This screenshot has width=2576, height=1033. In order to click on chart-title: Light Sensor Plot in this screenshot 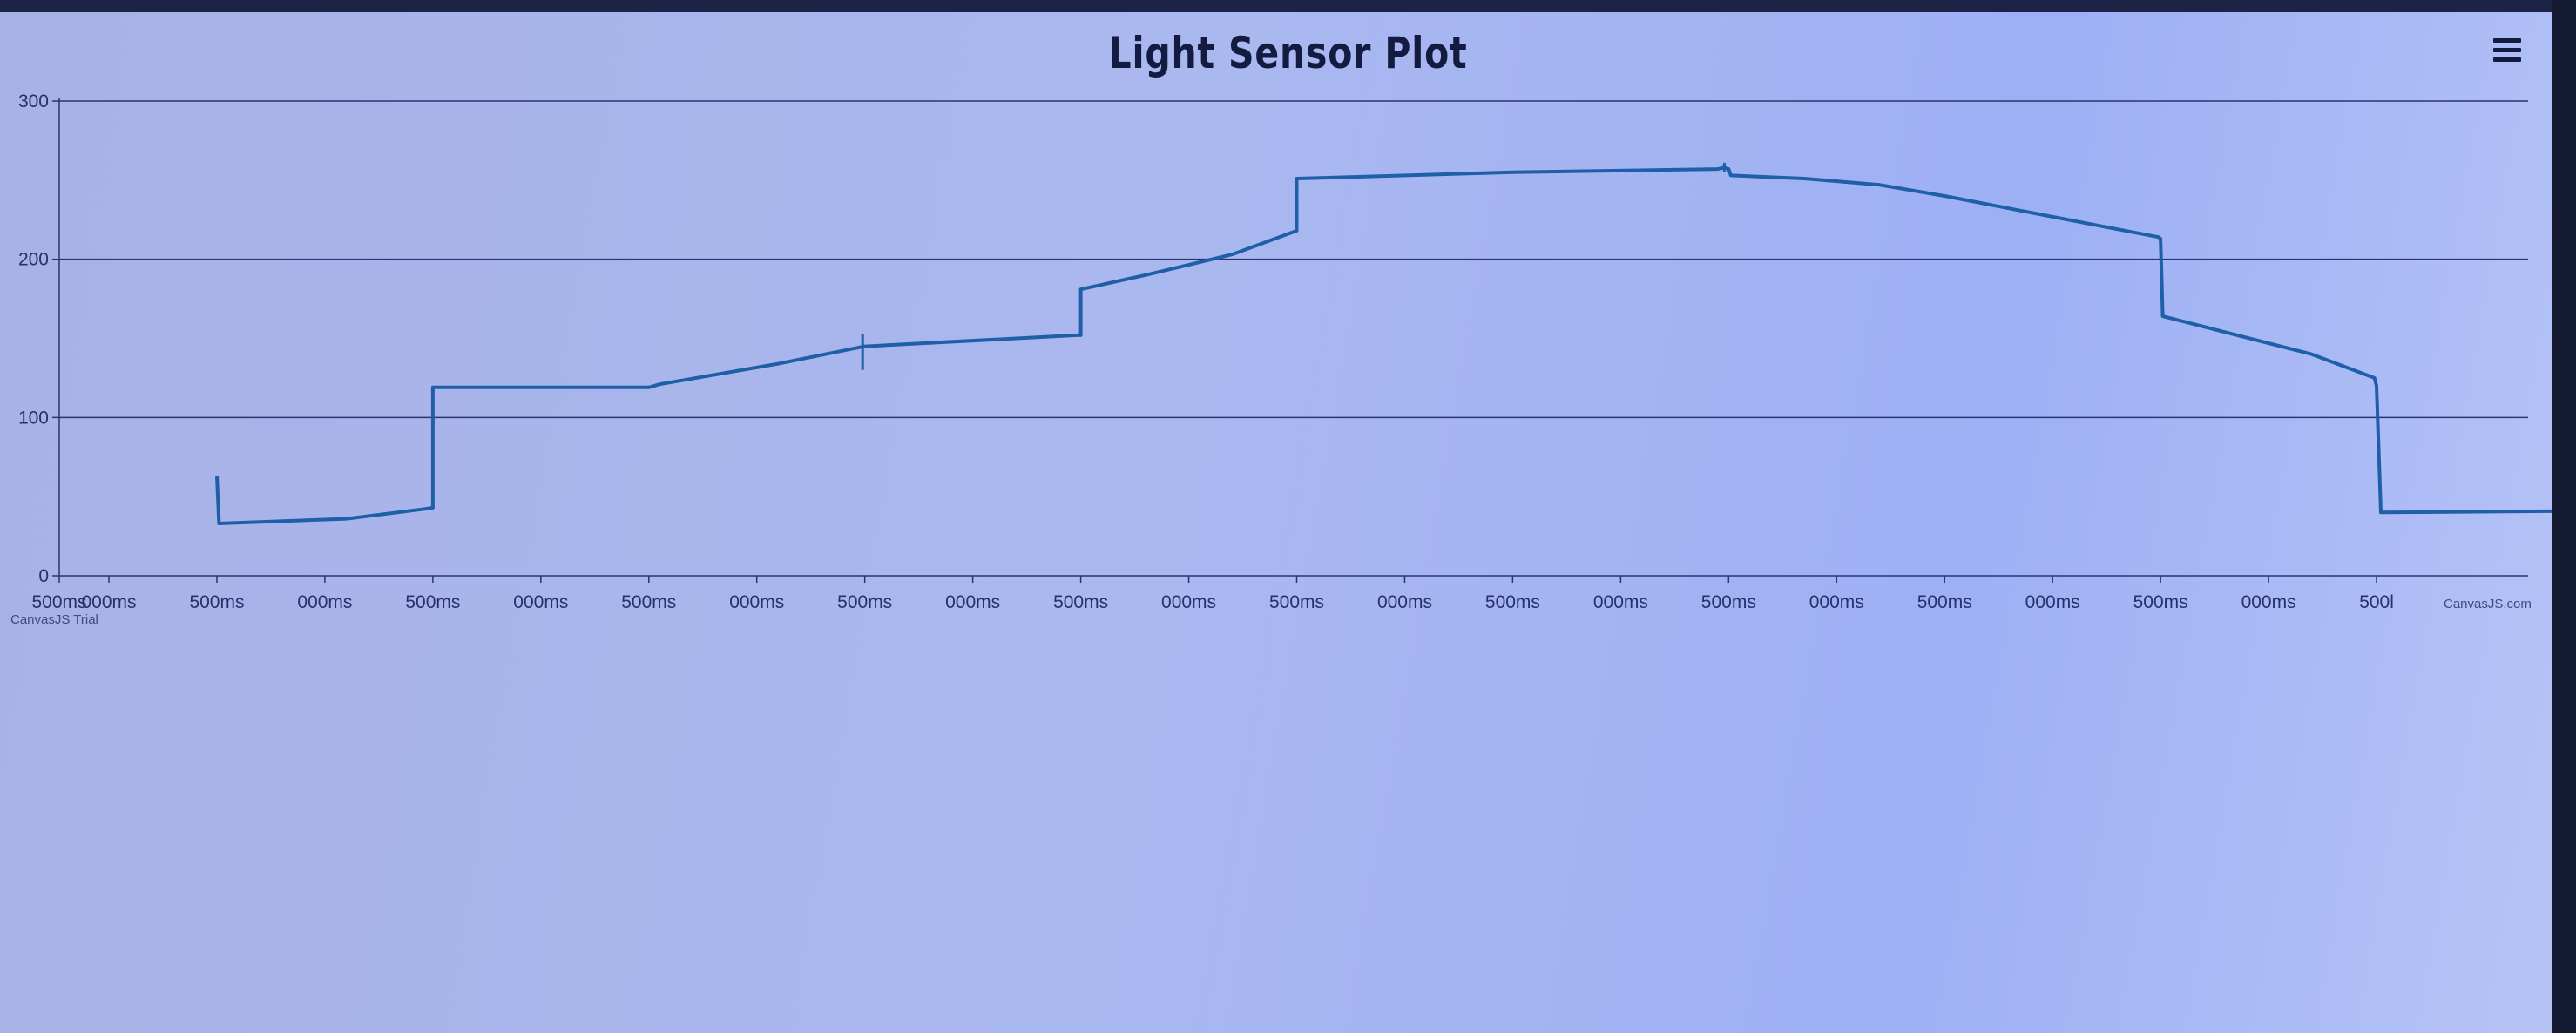, I will do `click(1288, 53)`.